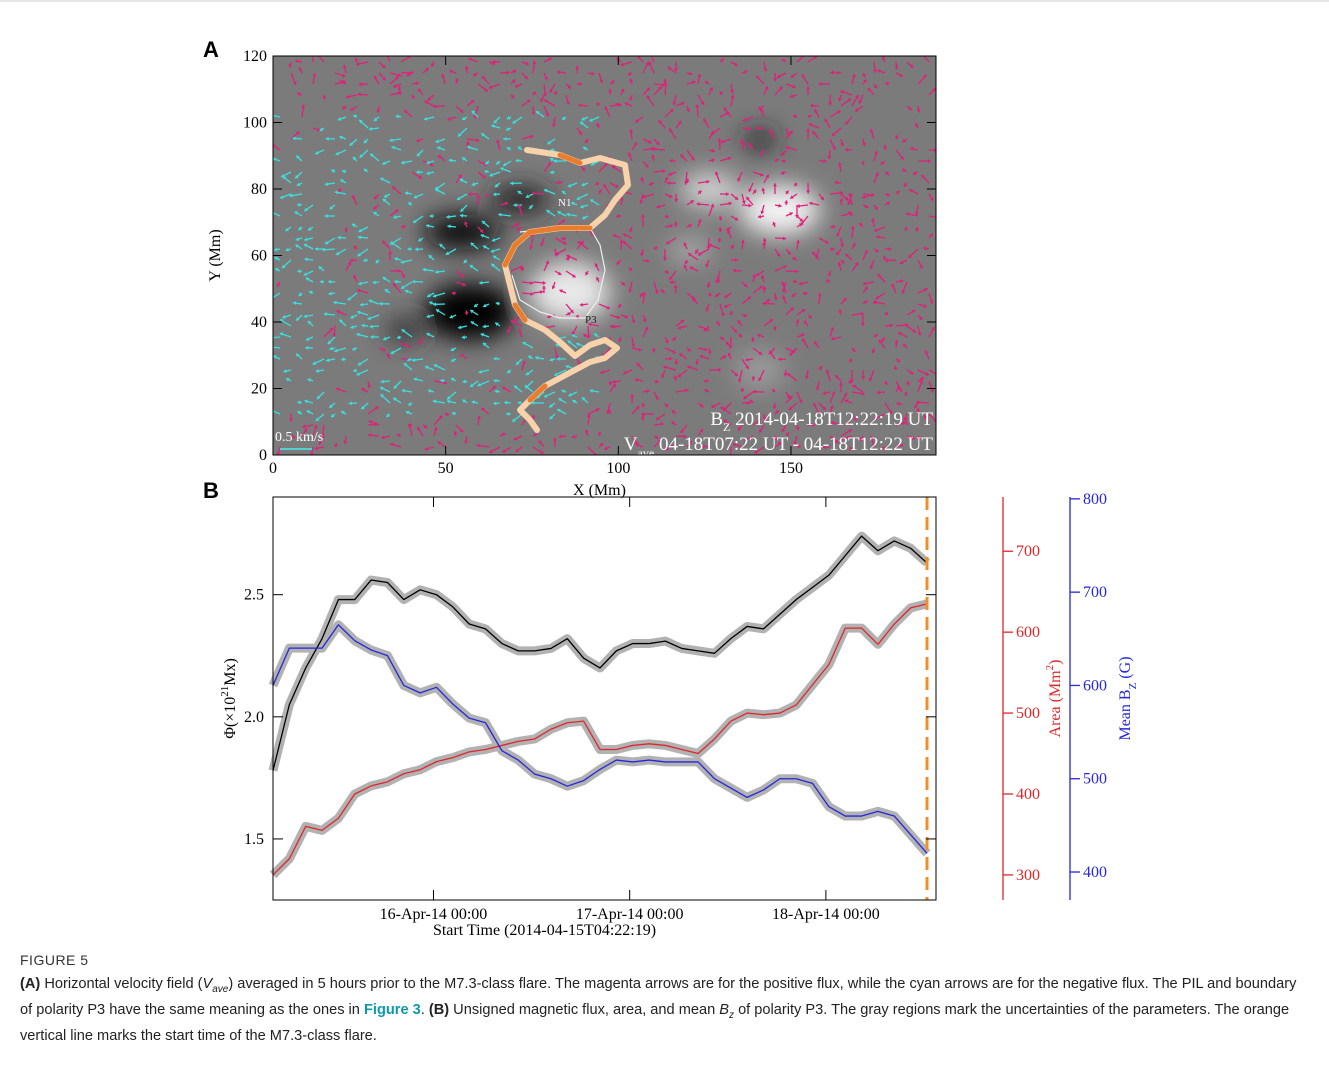 This screenshot has width=1329, height=1084. I want to click on annotation: 0.5 km/s, so click(299, 437).